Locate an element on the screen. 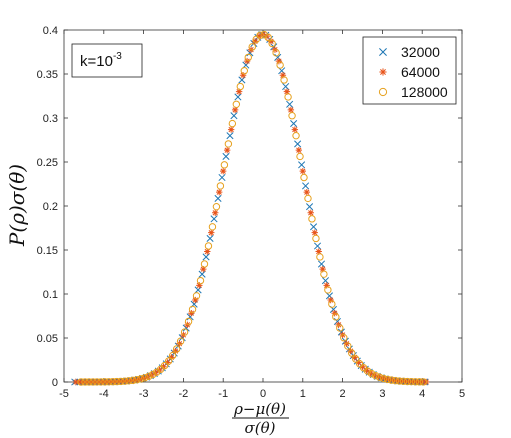 The height and width of the screenshot is (438, 511). y-tick-label: 0.35 is located at coordinates (47, 75).